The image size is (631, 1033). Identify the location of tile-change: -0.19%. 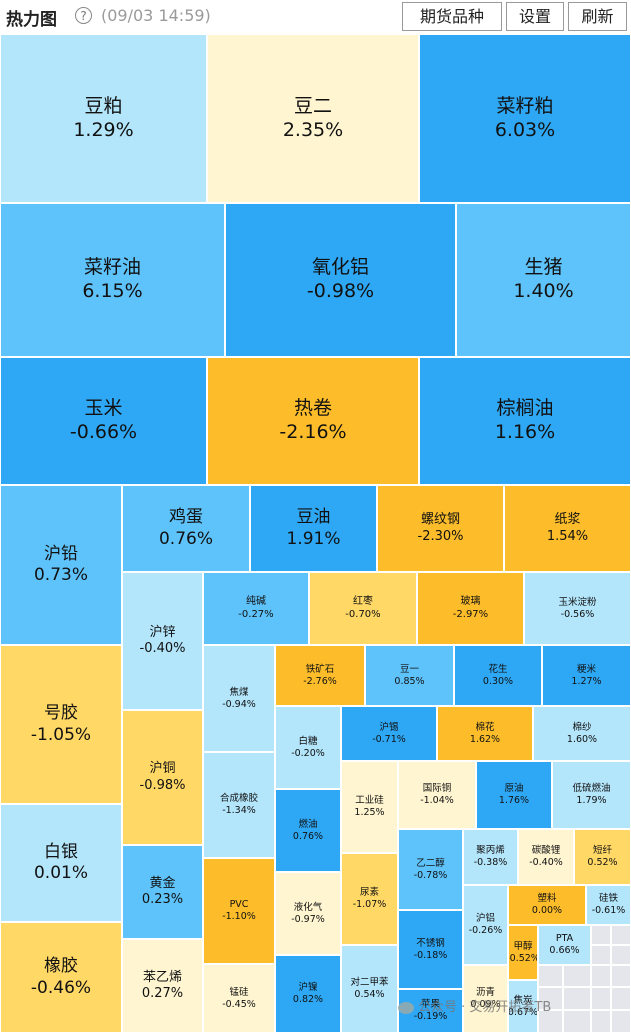
(430, 1016).